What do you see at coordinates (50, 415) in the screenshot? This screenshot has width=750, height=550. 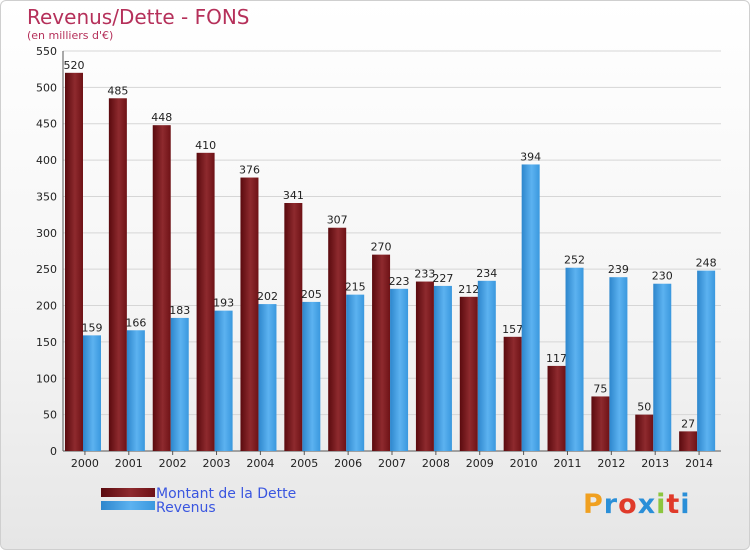 I see `y-tick-label: 50` at bounding box center [50, 415].